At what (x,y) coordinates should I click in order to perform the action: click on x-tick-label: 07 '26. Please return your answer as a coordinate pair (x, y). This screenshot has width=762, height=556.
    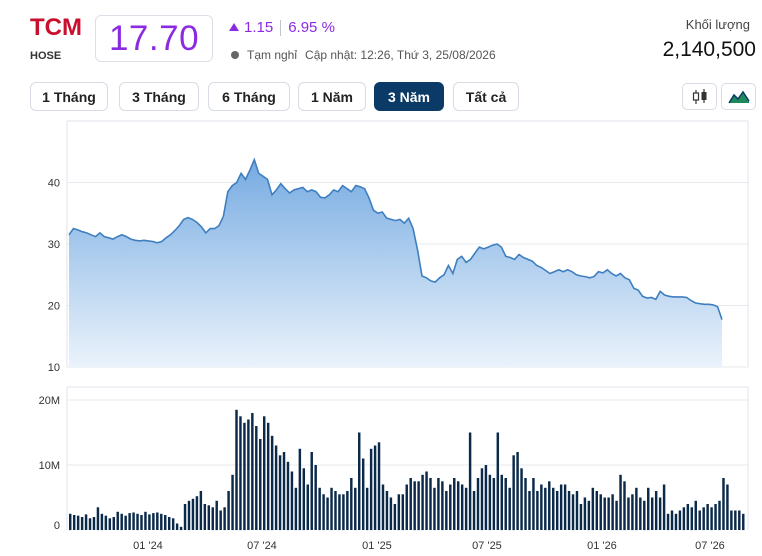
    Looking at the image, I should click on (710, 546).